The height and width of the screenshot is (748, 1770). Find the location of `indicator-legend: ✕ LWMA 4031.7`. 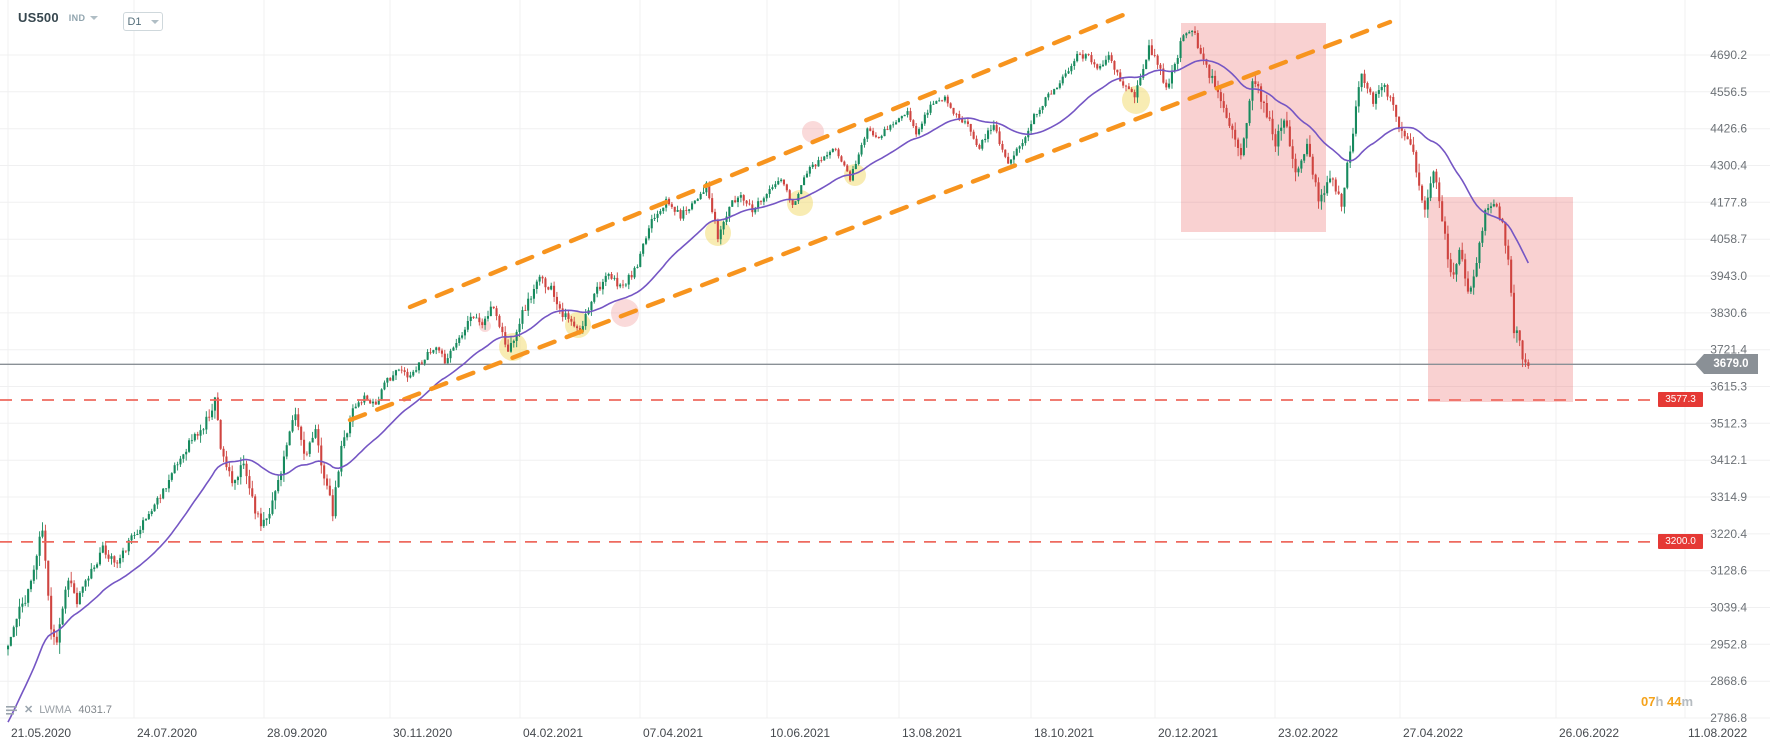

indicator-legend: ✕ LWMA 4031.7 is located at coordinates (59, 710).